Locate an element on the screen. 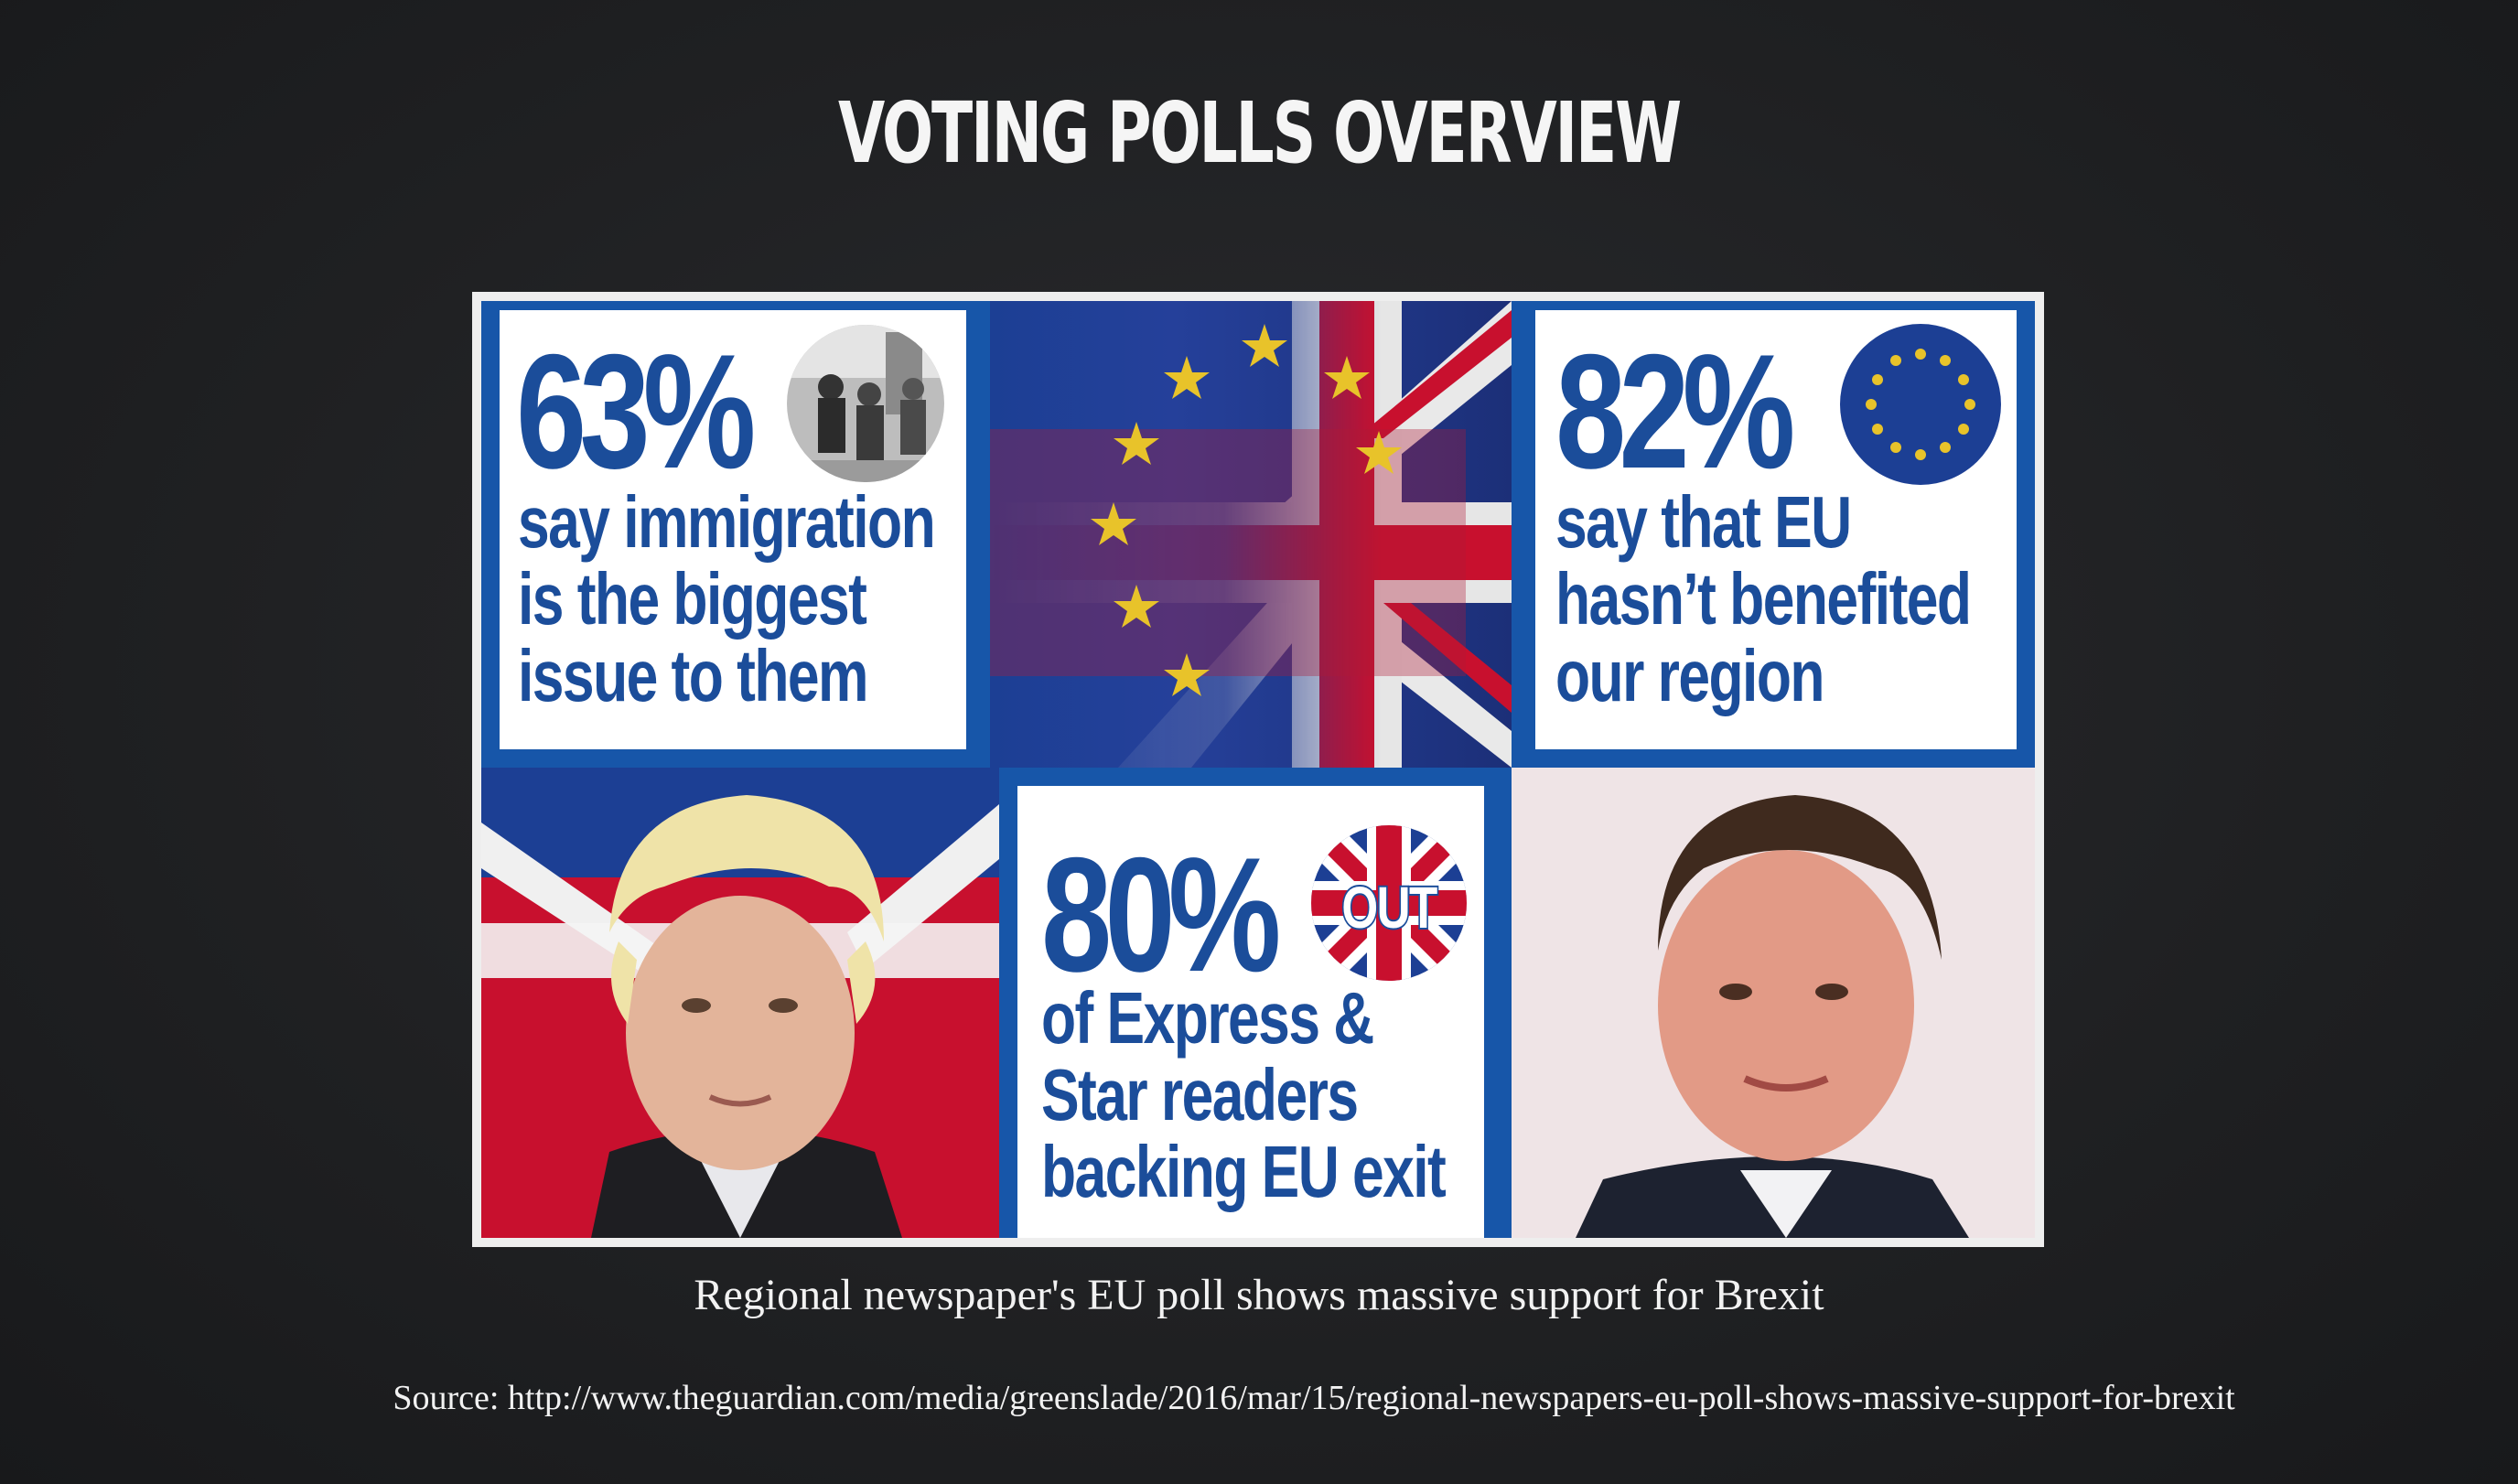  stat-eu-benefit-percent: 82% is located at coordinates (1675, 411).